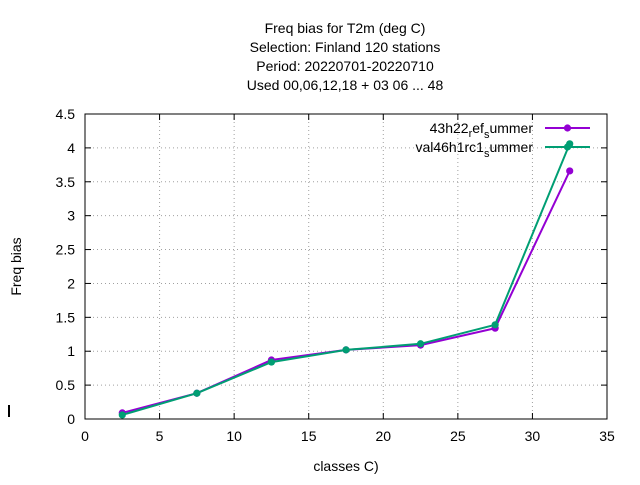 The image size is (640, 485). Describe the element at coordinates (66, 182) in the screenshot. I see `y-tick-label: 3.5` at that location.